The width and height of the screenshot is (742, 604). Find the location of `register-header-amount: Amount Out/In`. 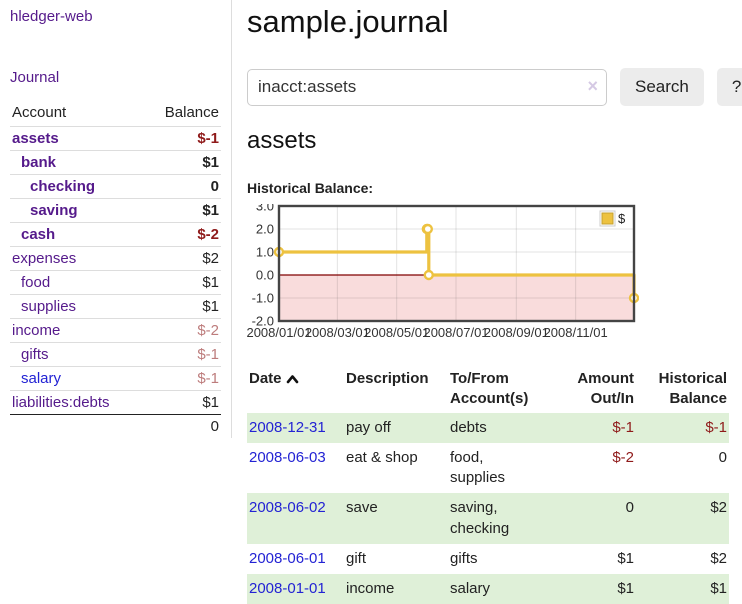

register-header-amount: Amount Out/In is located at coordinates (592, 389).